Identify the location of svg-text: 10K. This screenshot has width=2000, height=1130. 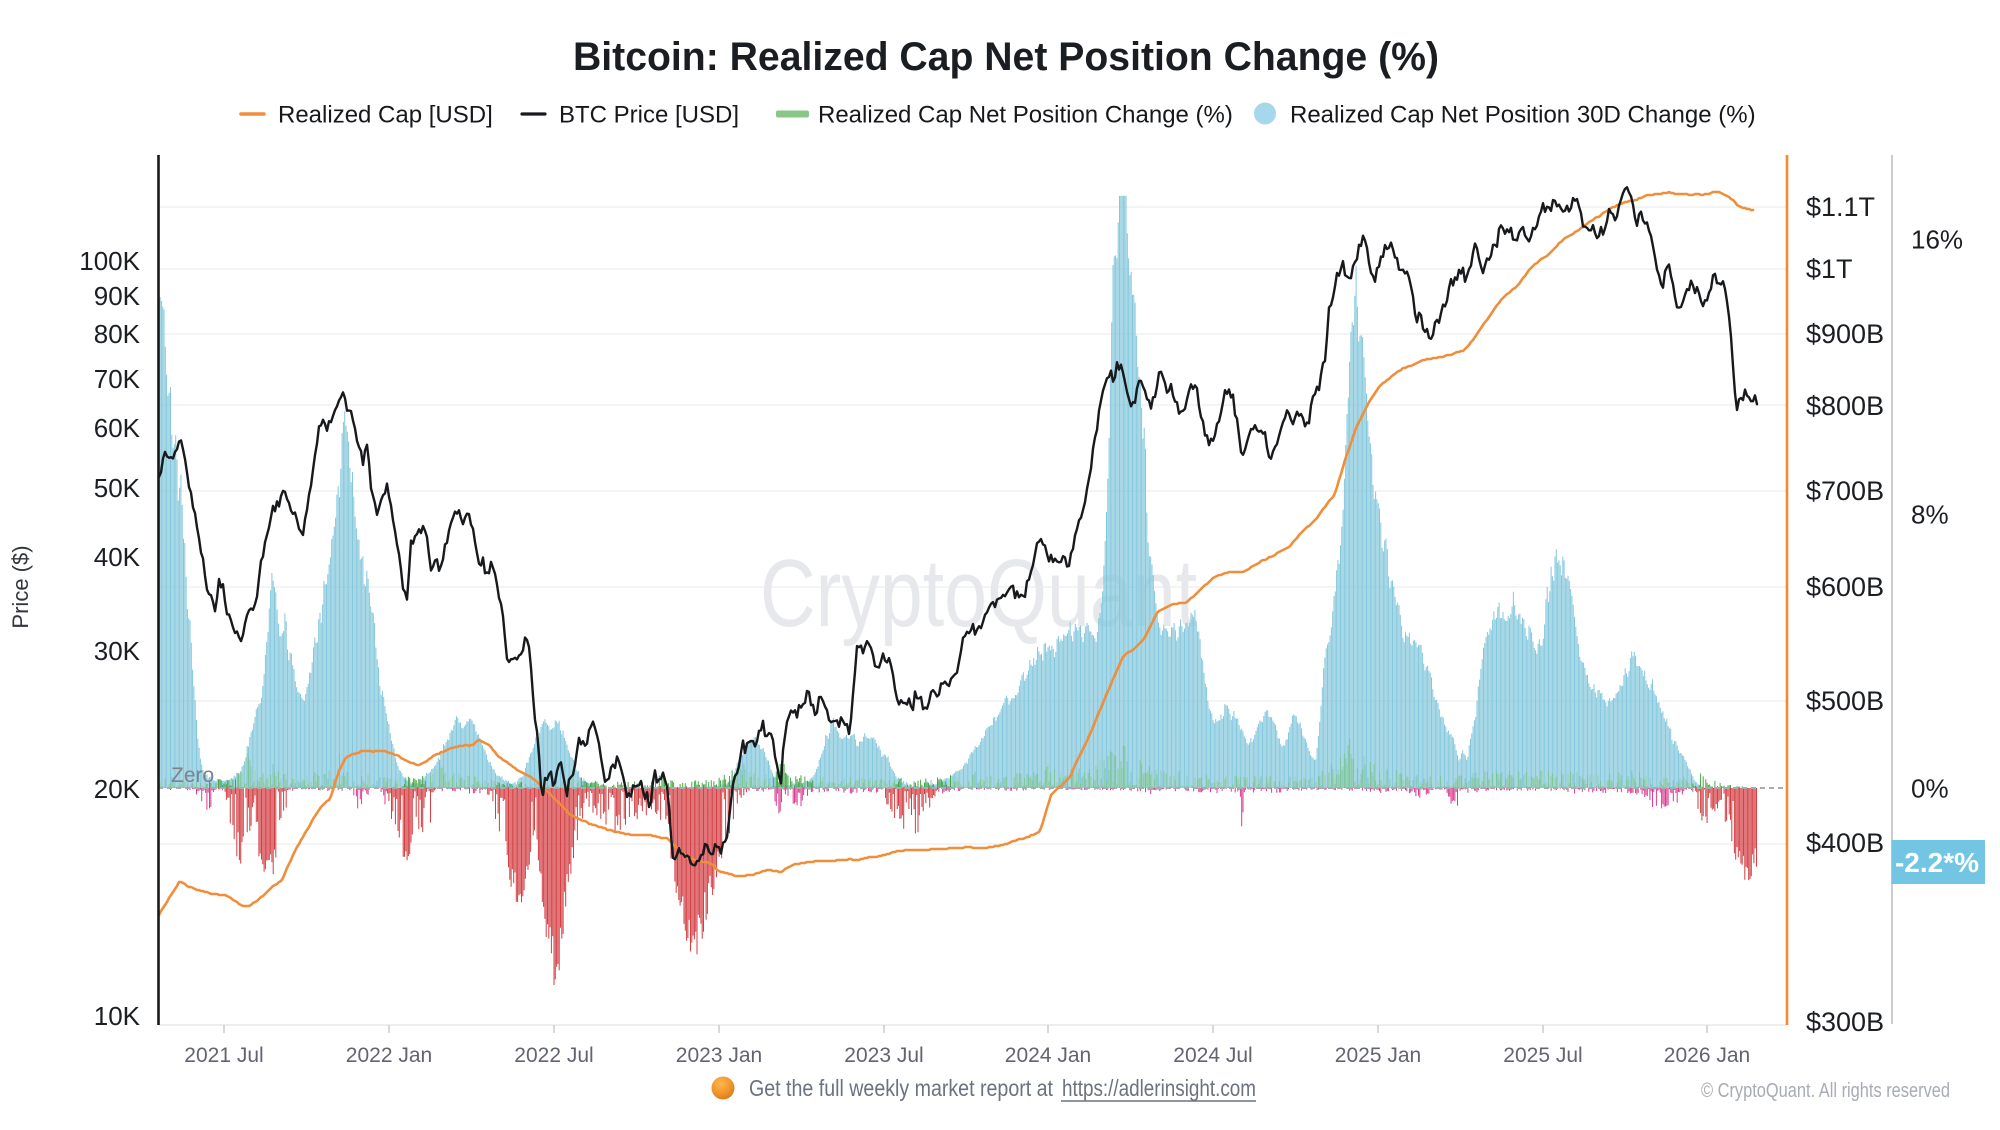
(117, 1016).